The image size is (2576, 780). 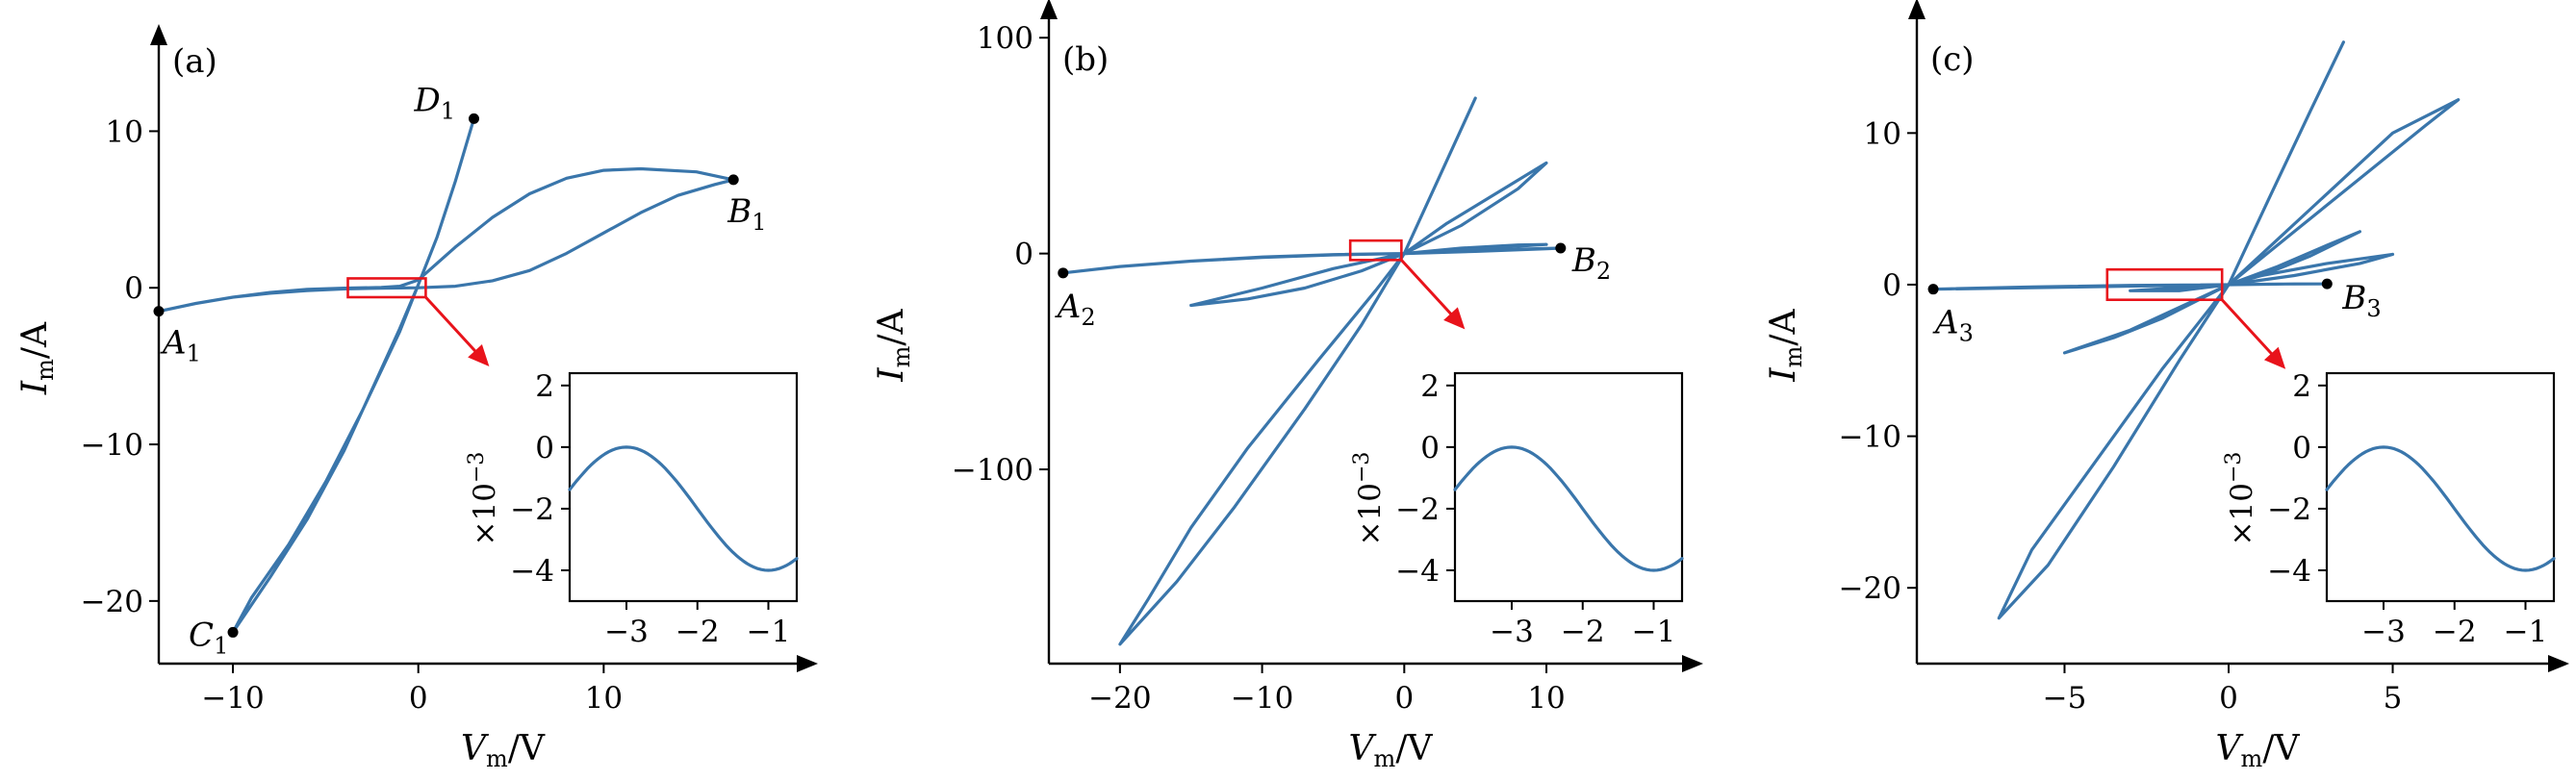 What do you see at coordinates (2393, 699) in the screenshot?
I see `x-tick-label: 5` at bounding box center [2393, 699].